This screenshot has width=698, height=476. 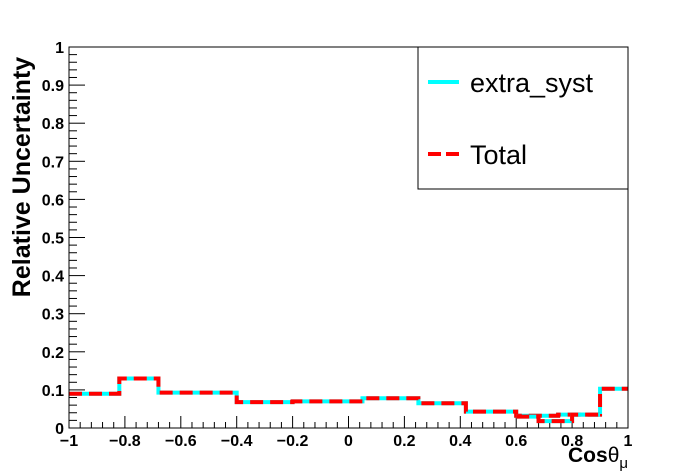 I want to click on y-tick-label: 0.8, so click(x=53, y=124).